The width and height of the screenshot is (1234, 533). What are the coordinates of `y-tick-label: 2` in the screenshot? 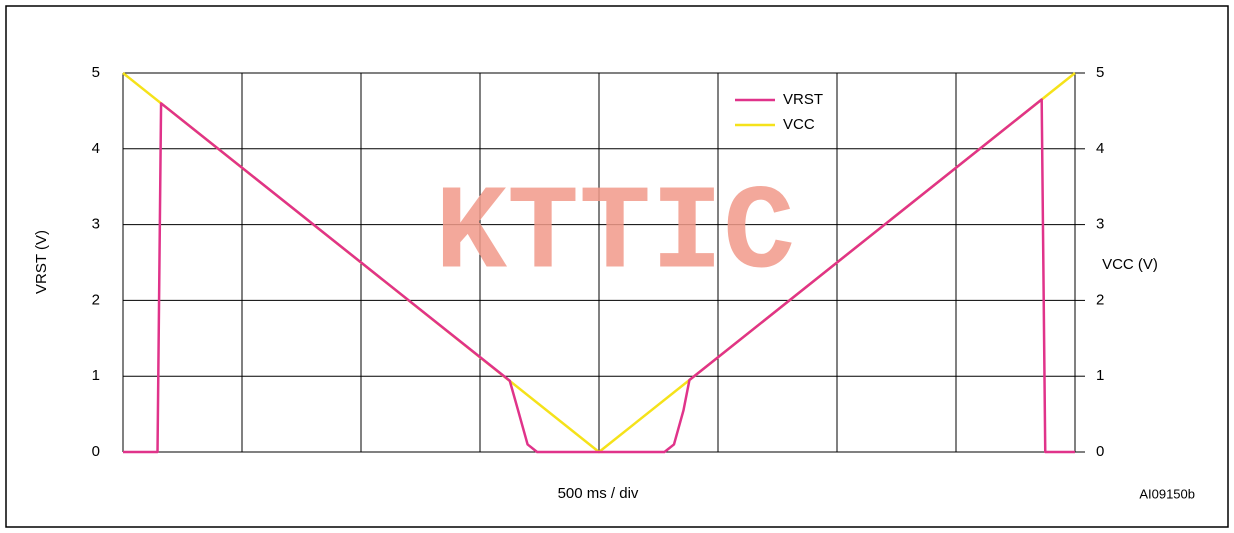 It's located at (96, 299).